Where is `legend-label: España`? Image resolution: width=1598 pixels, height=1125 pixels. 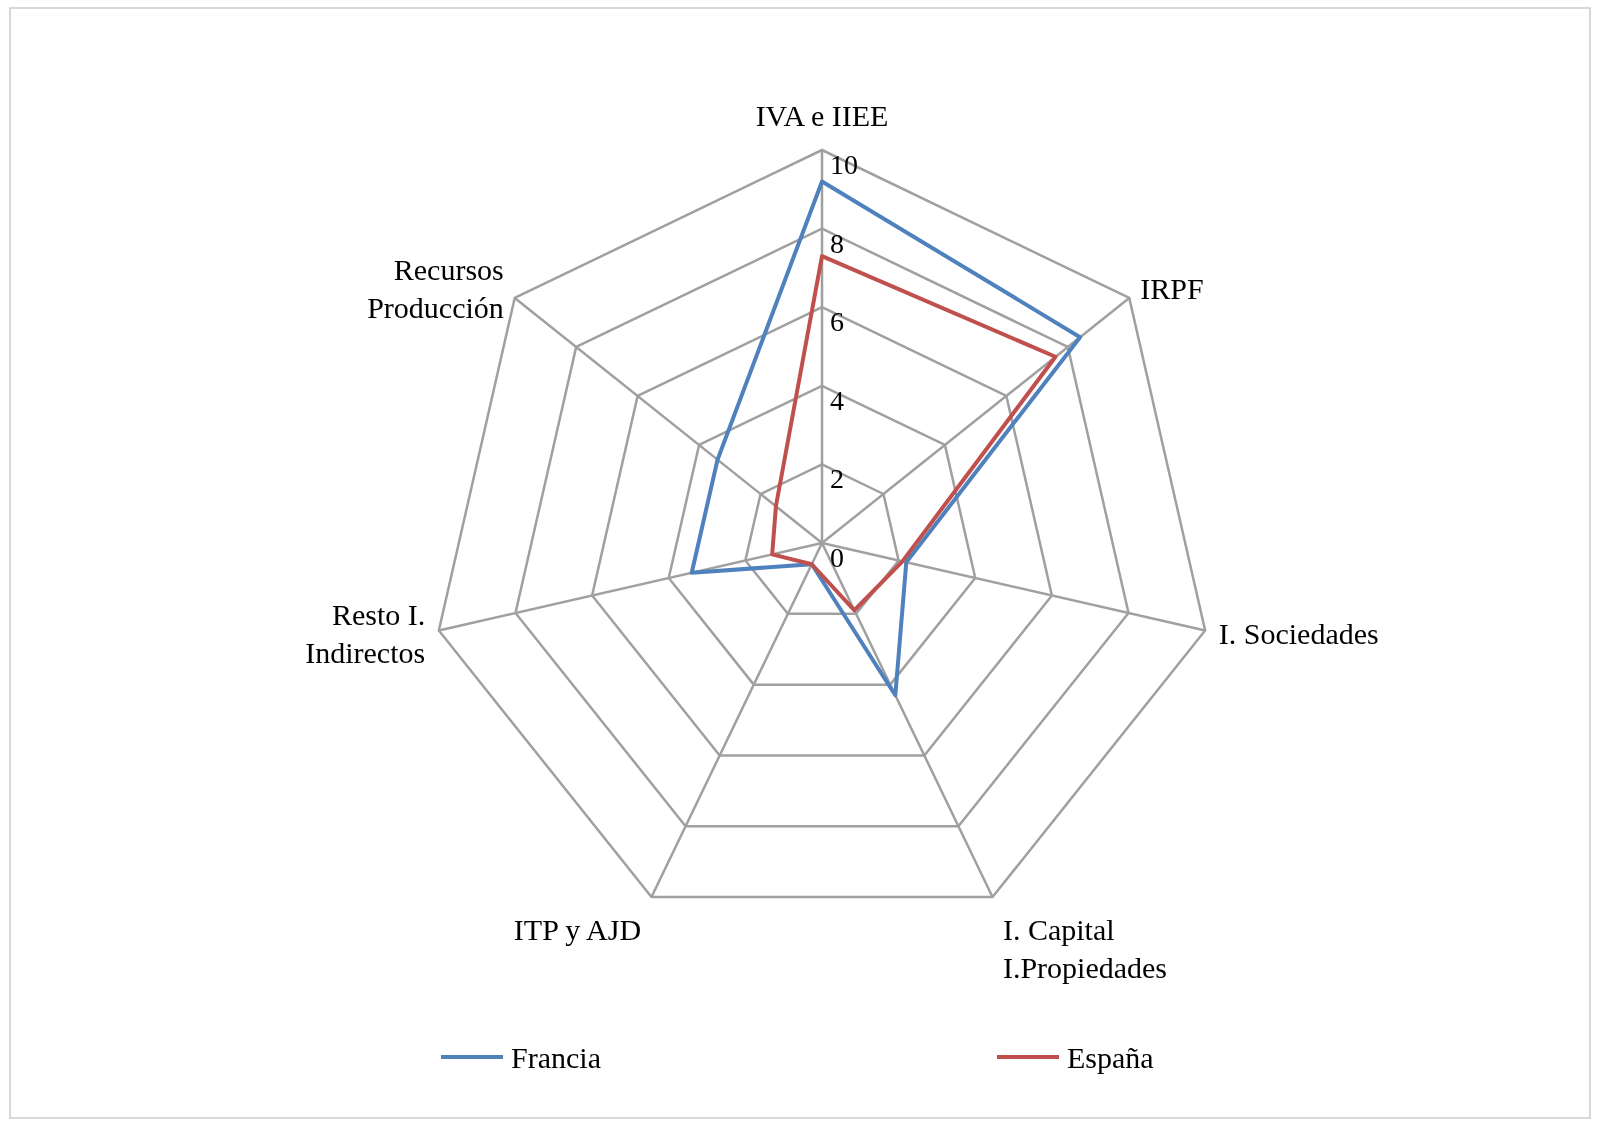 legend-label: España is located at coordinates (1110, 1057).